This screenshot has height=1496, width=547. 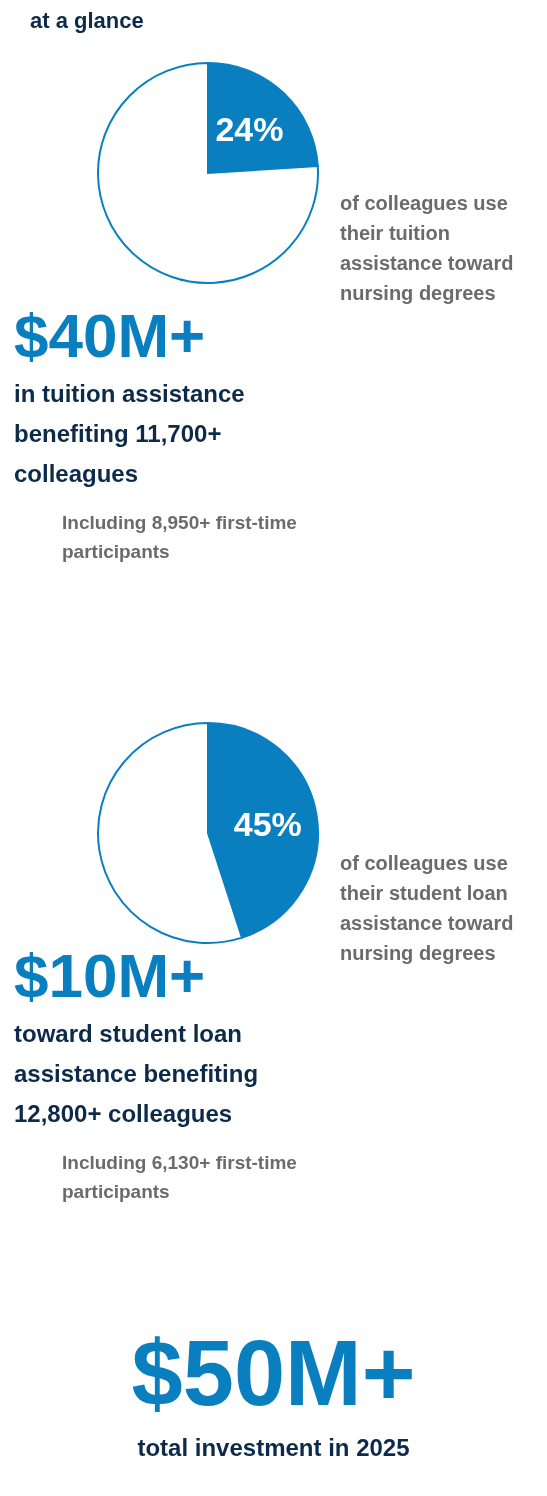 What do you see at coordinates (249, 128) in the screenshot?
I see `data-label: 24%` at bounding box center [249, 128].